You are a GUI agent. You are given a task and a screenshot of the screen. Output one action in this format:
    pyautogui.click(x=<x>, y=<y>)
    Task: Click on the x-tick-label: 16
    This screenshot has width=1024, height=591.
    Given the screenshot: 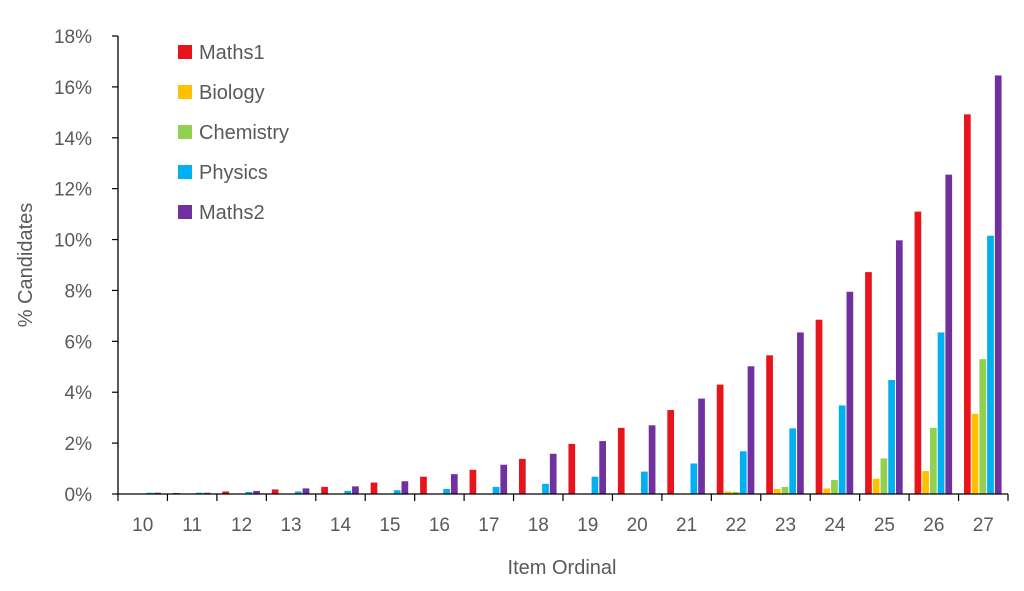 What is the action you would take?
    pyautogui.click(x=439, y=525)
    